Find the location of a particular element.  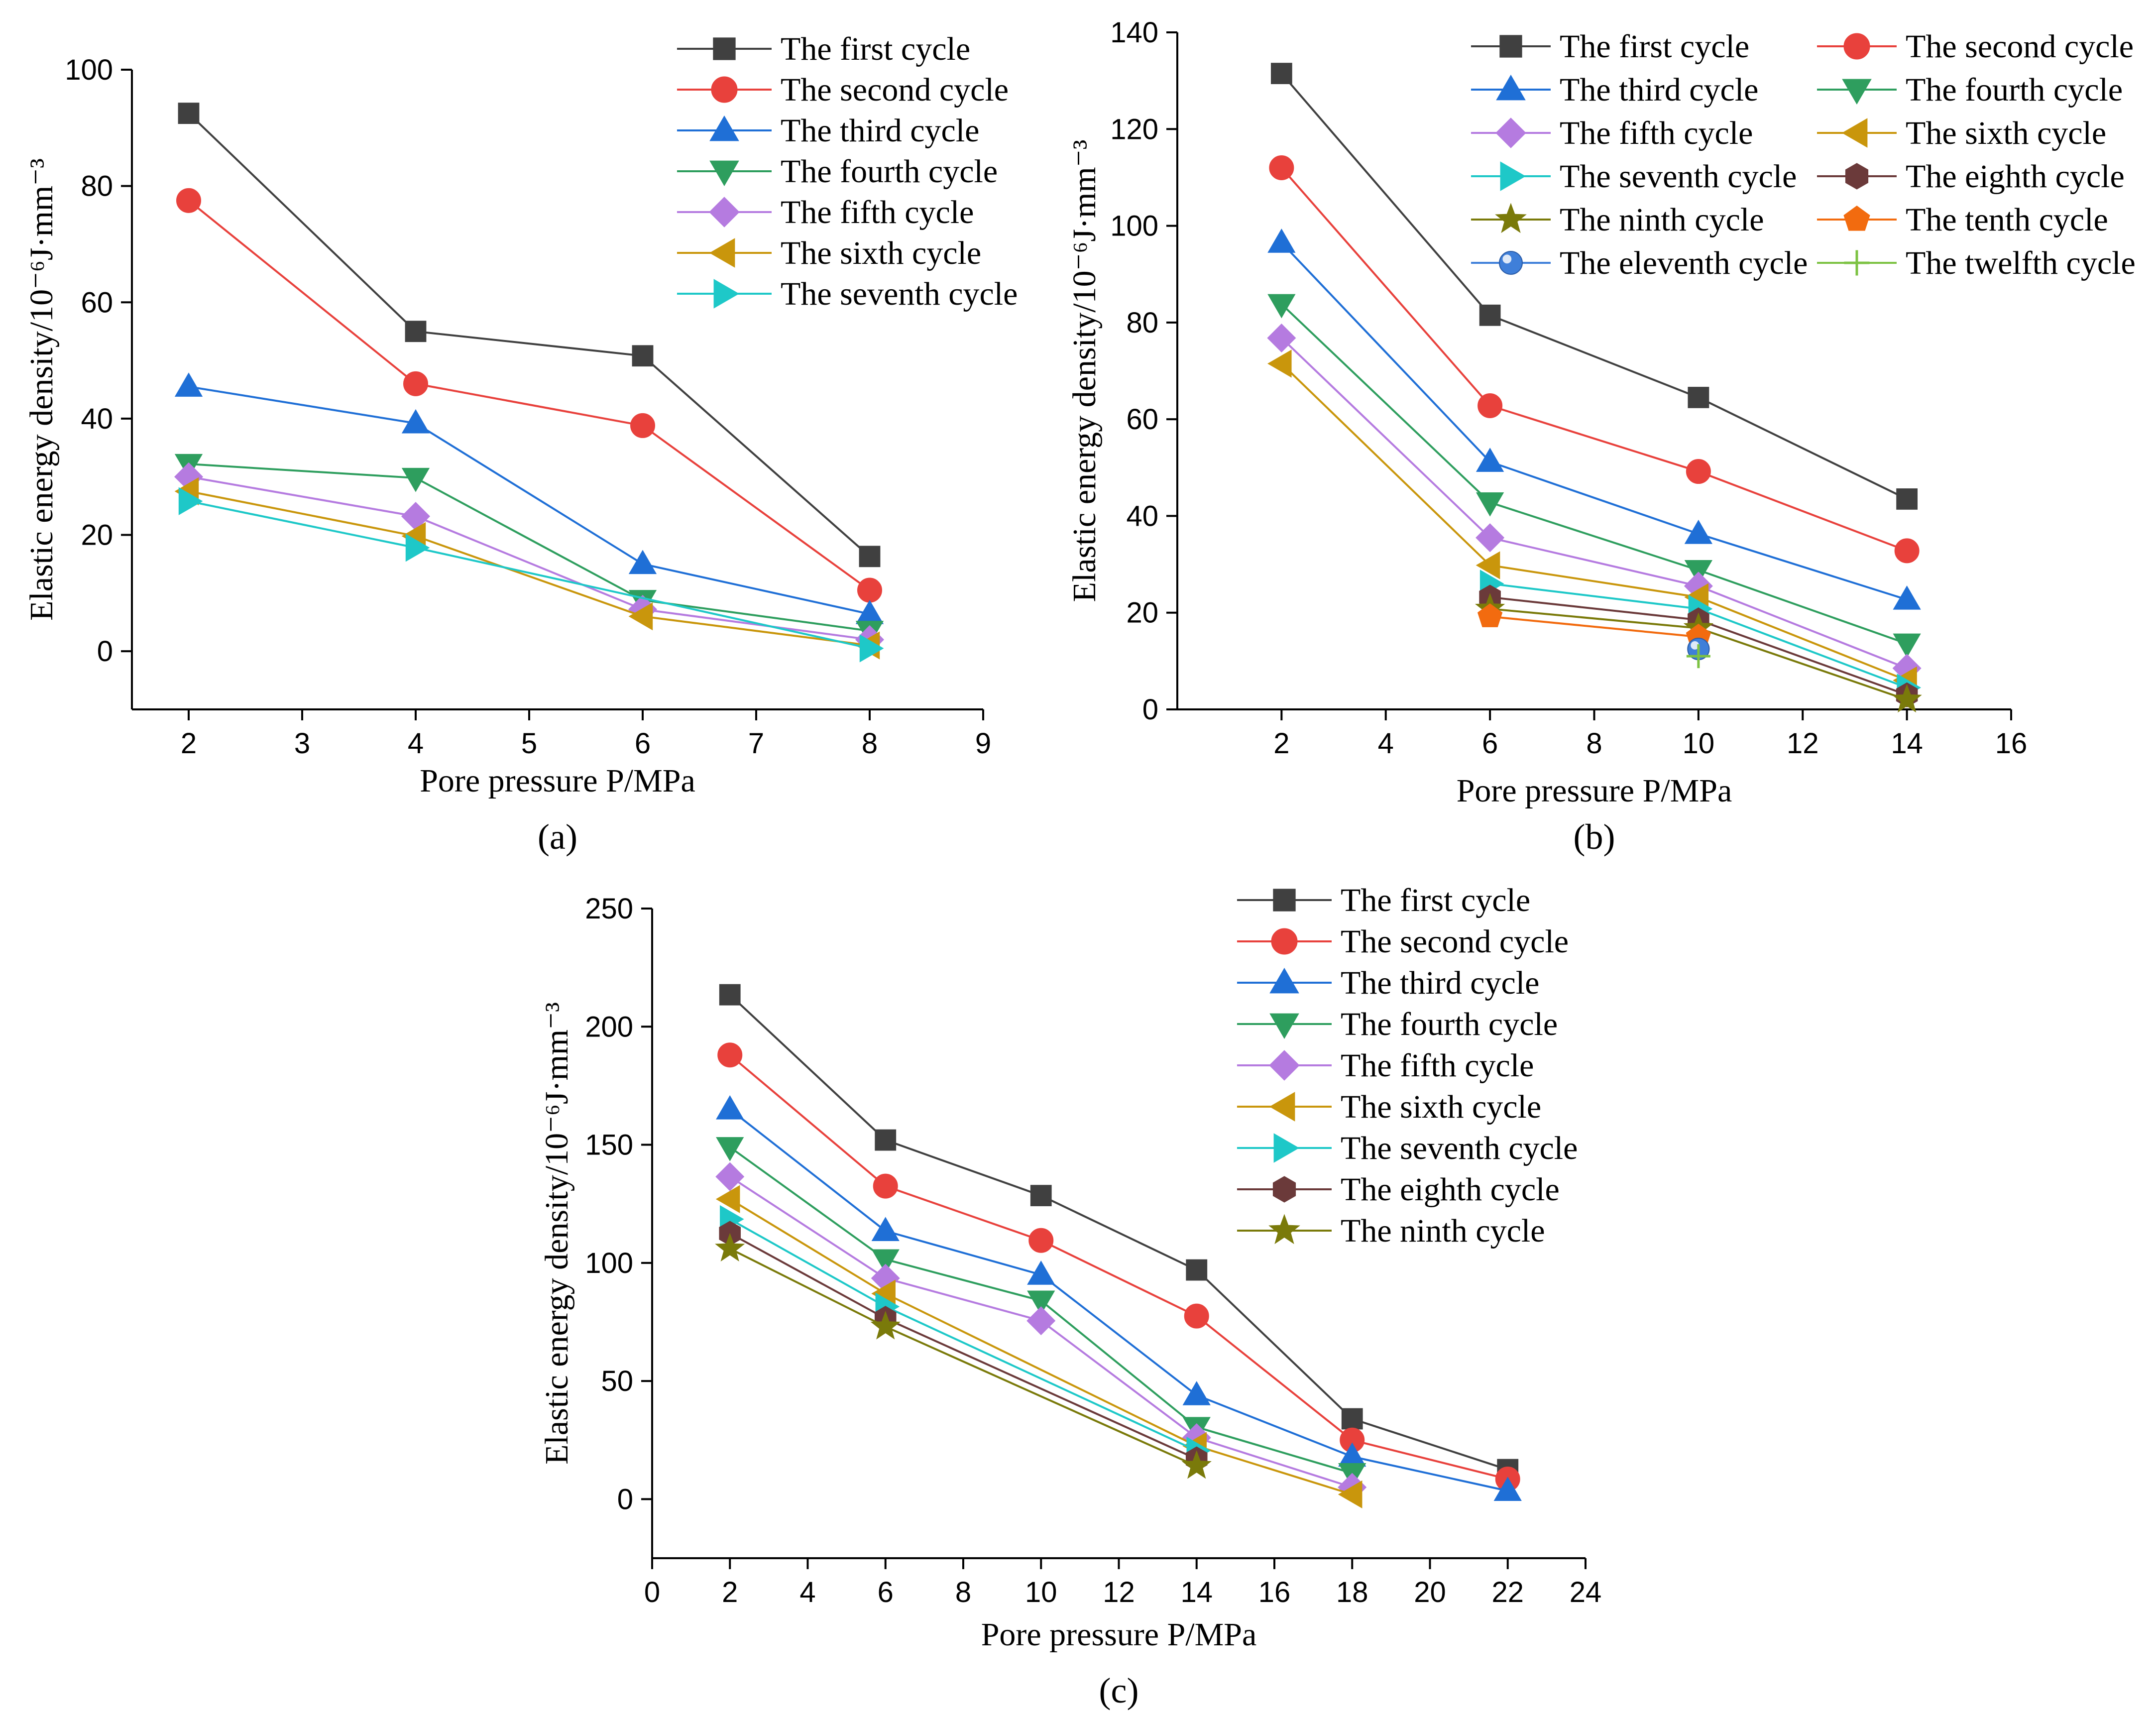

legend-item: The first cycle is located at coordinates (823, 49).